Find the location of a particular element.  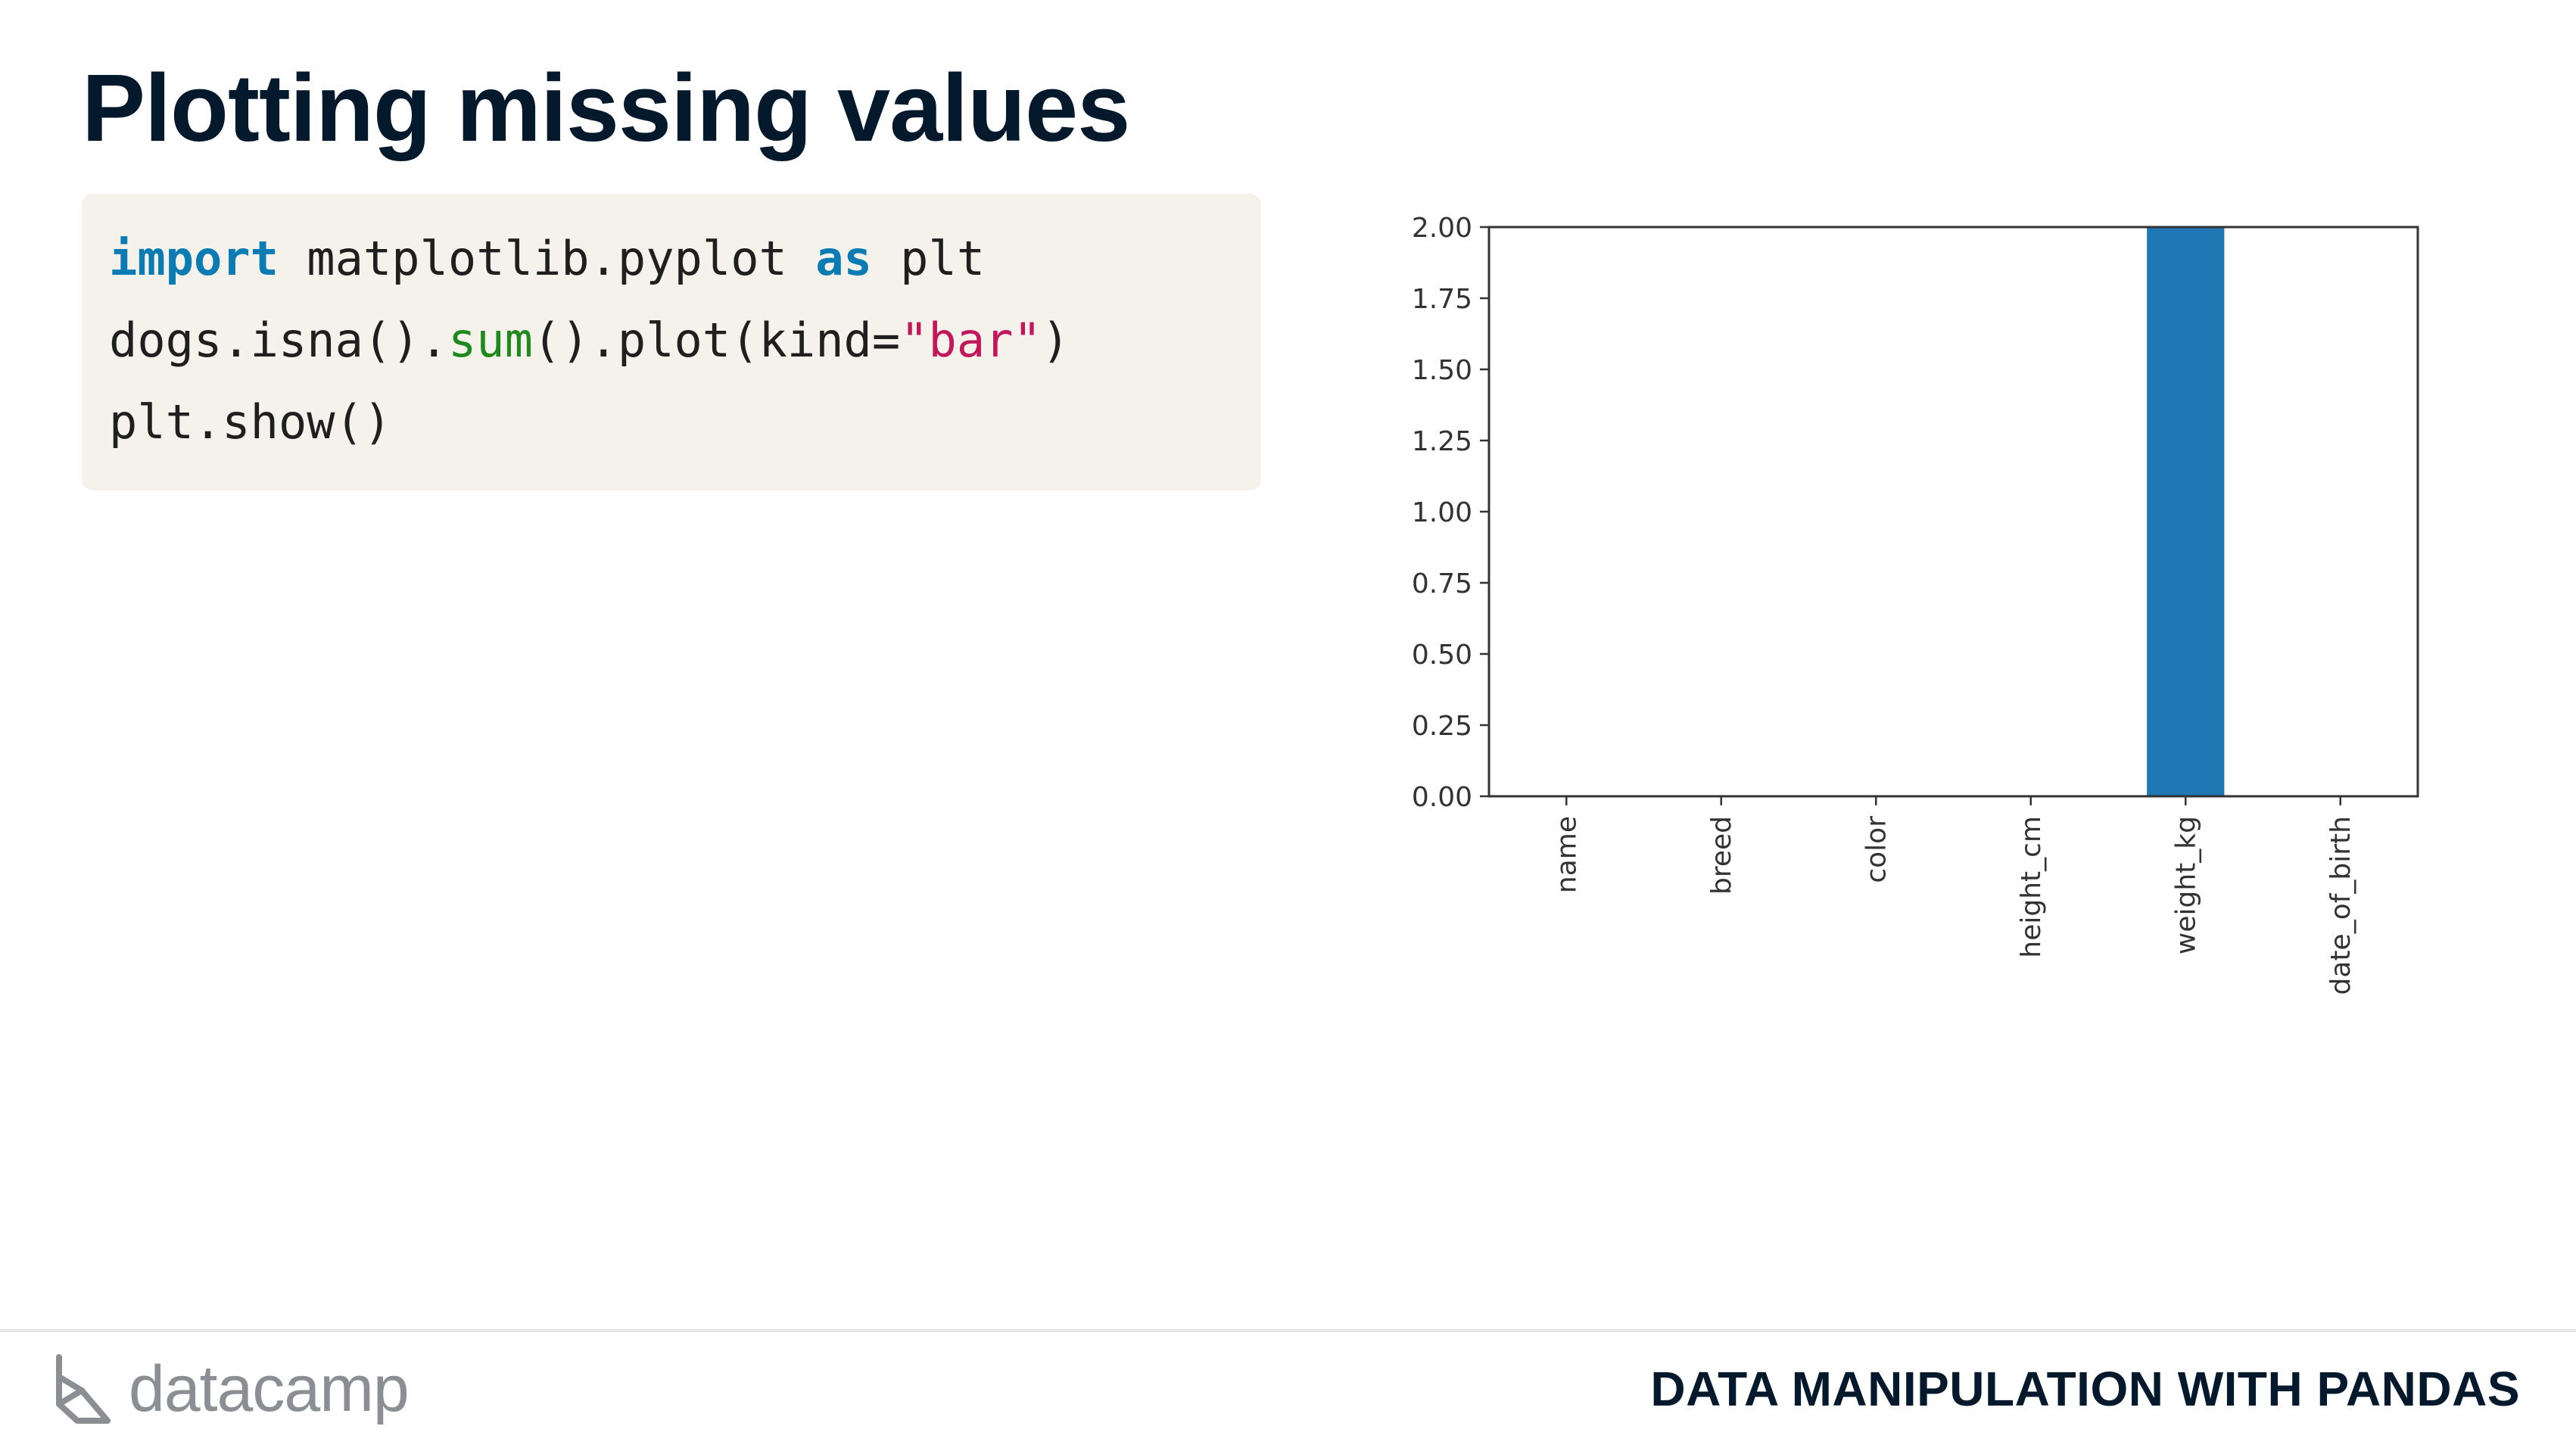

y-tick-label: 1.00 is located at coordinates (1442, 512).